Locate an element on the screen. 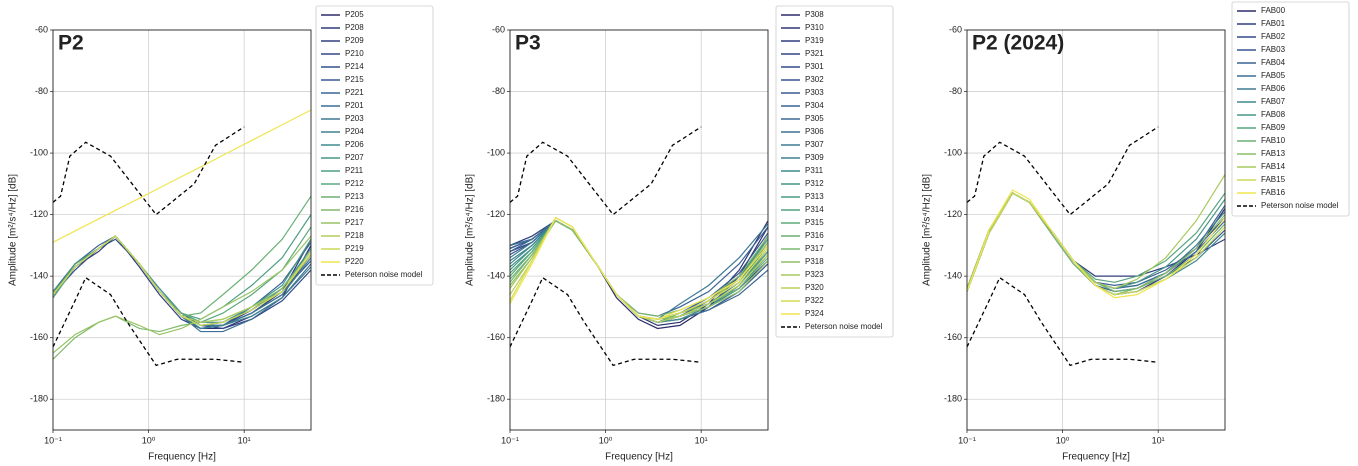 Image resolution: width=1358 pixels, height=466 pixels. legend-label: P311 is located at coordinates (814, 170).